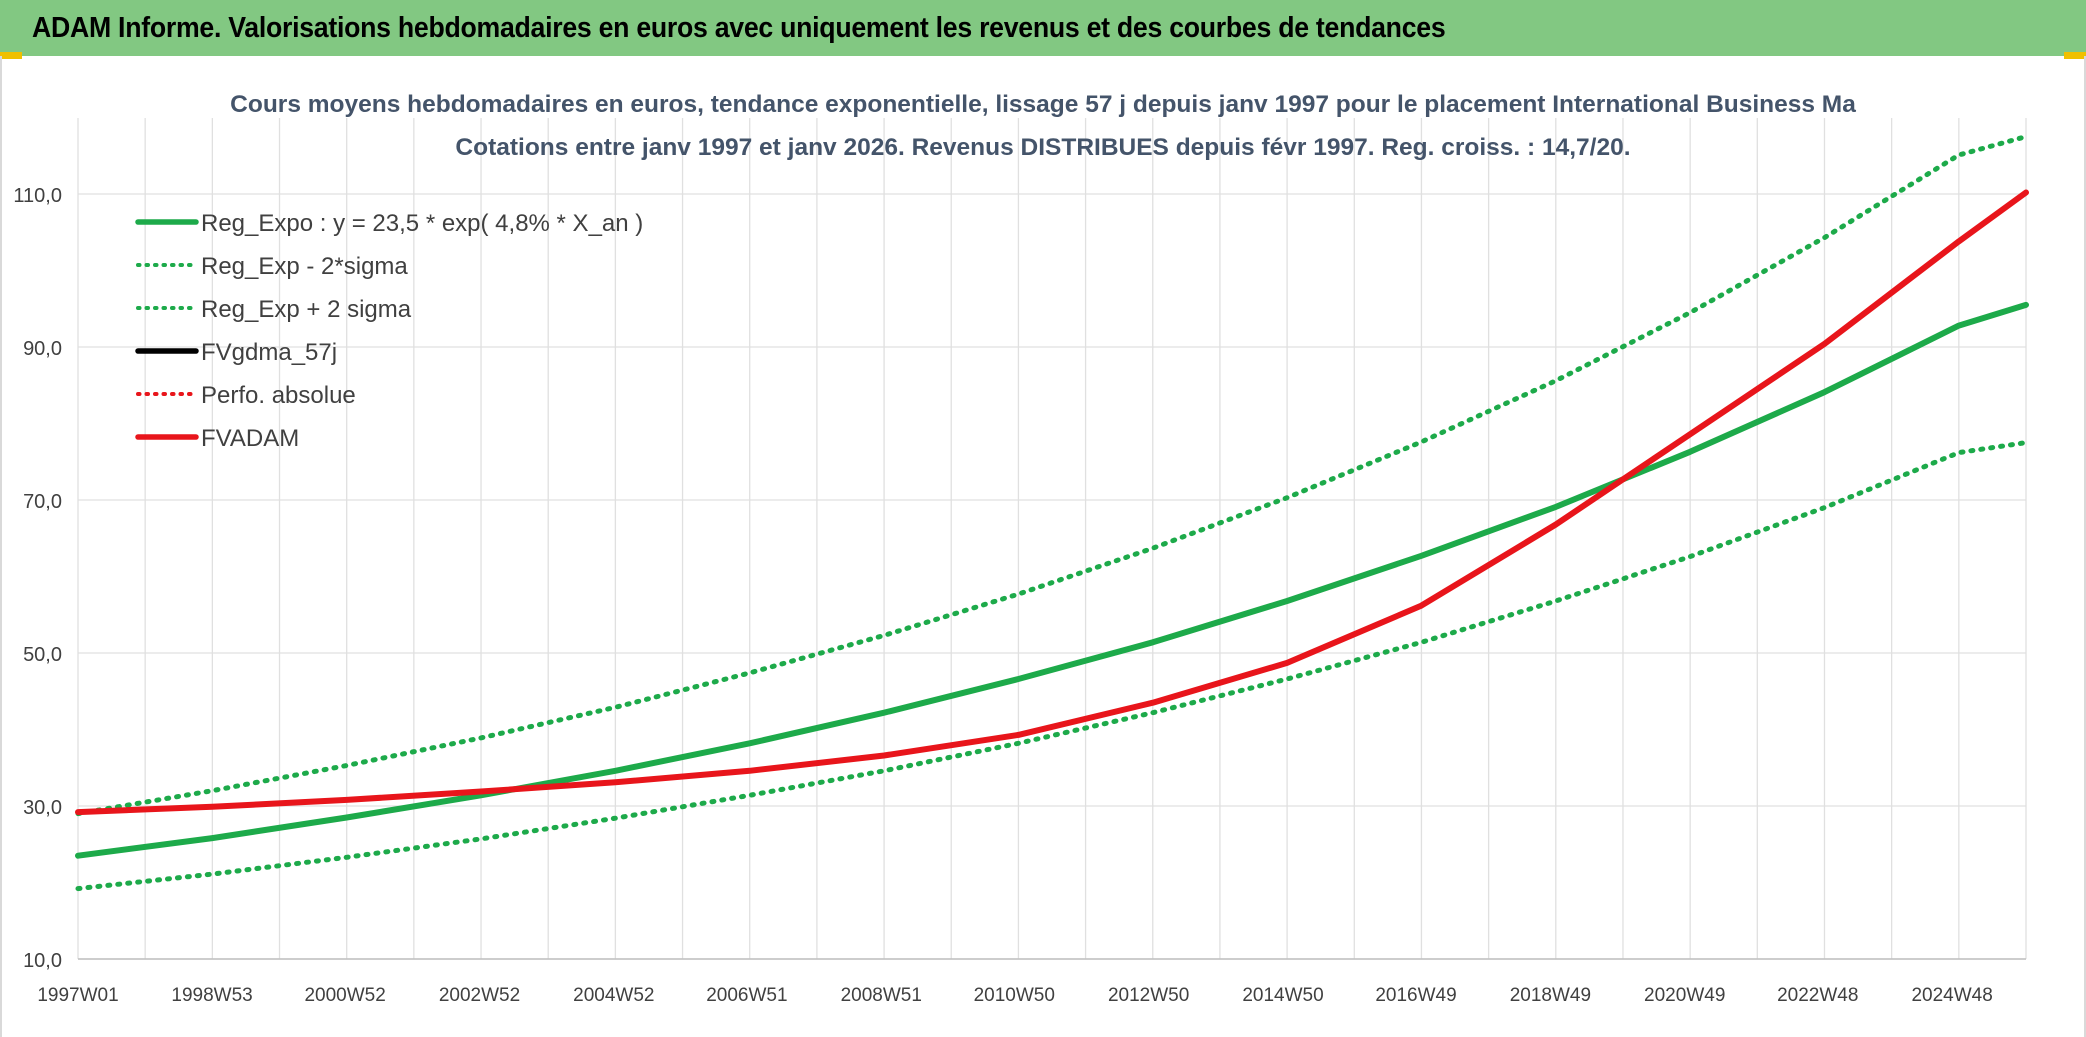  What do you see at coordinates (881, 995) in the screenshot?
I see `x-tick-label: 2008W51` at bounding box center [881, 995].